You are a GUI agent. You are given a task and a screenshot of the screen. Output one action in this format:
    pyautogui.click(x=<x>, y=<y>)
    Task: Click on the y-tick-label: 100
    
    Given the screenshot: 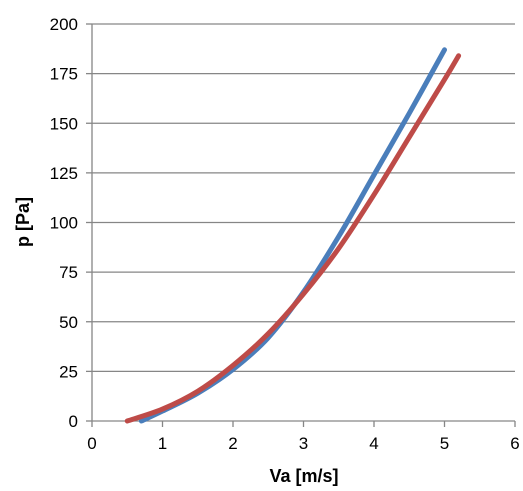 What is the action you would take?
    pyautogui.click(x=64, y=223)
    